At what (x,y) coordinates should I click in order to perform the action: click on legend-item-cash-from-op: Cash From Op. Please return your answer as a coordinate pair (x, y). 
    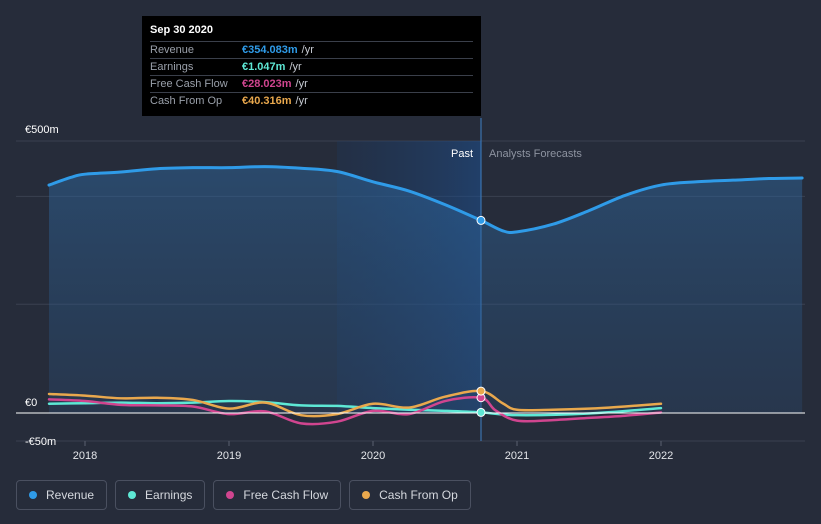
    Looking at the image, I should click on (410, 495).